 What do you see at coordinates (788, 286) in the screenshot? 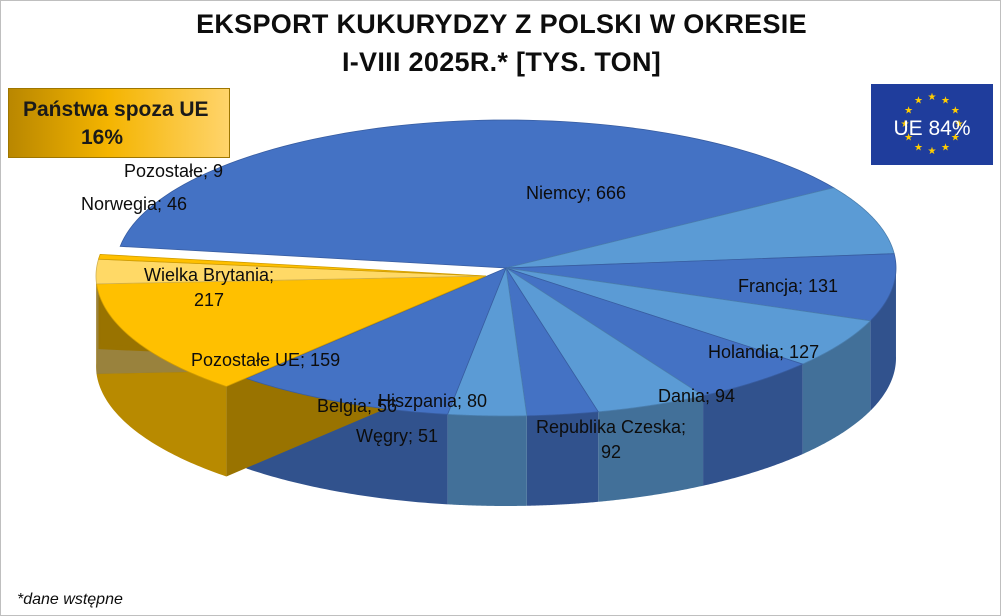
I see `slice-label-francja: Francja; 131` at bounding box center [788, 286].